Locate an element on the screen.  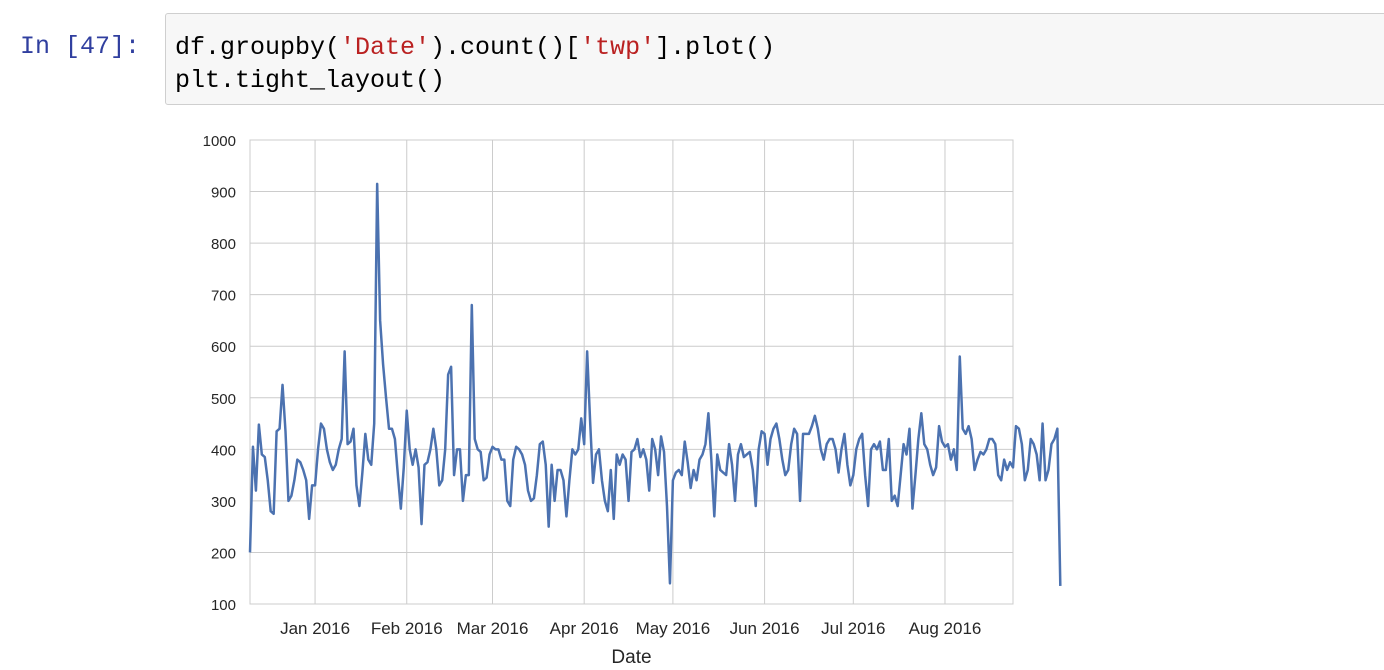
x-axis-label: Date is located at coordinates (631, 657).